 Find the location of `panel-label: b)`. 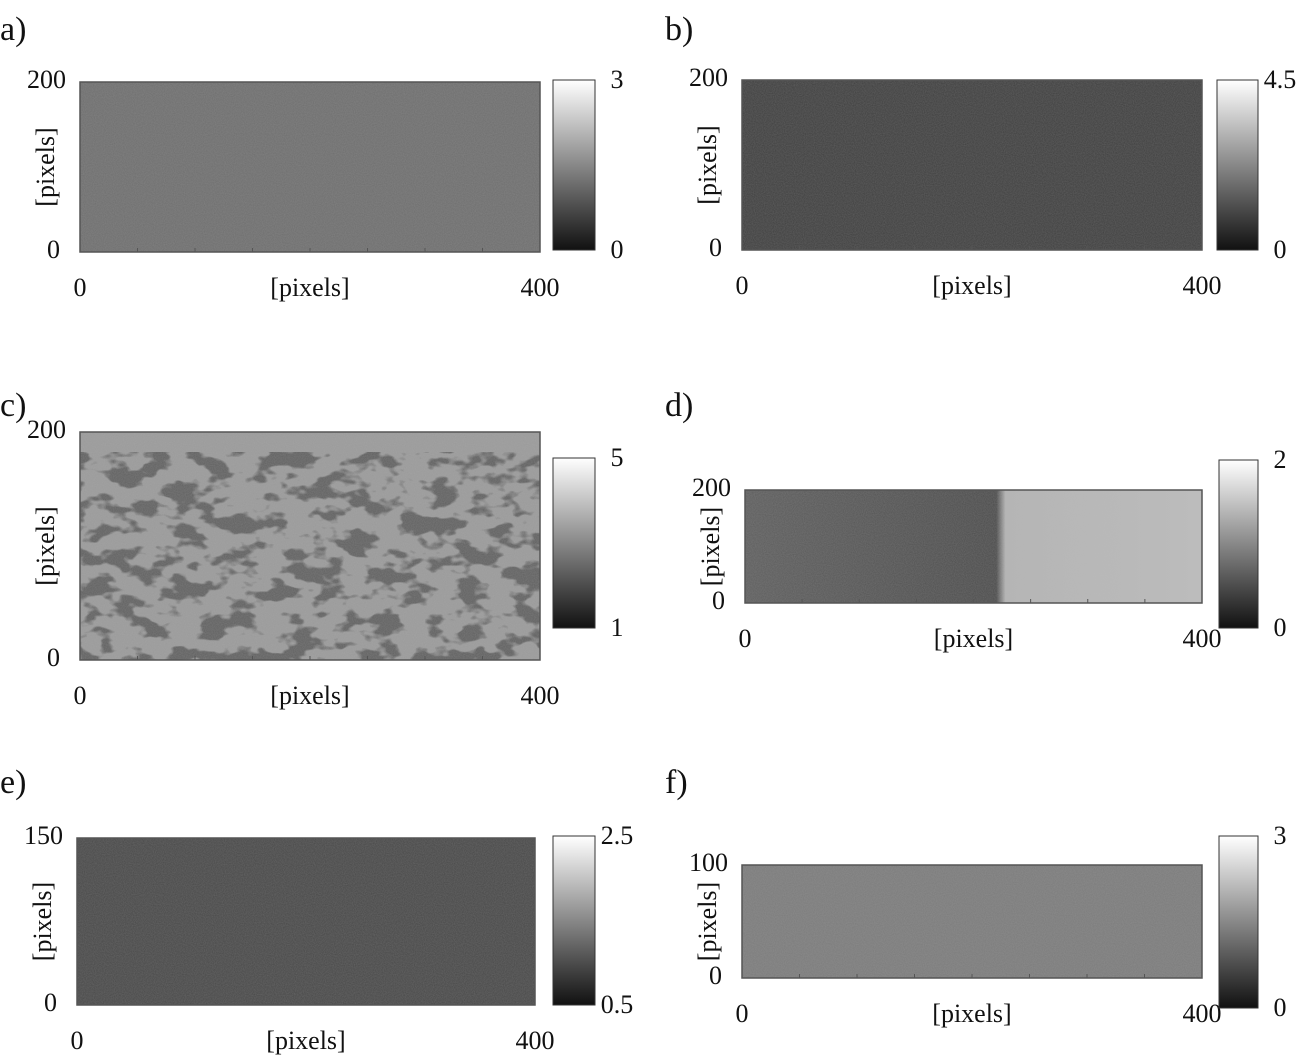

panel-label: b) is located at coordinates (679, 29).